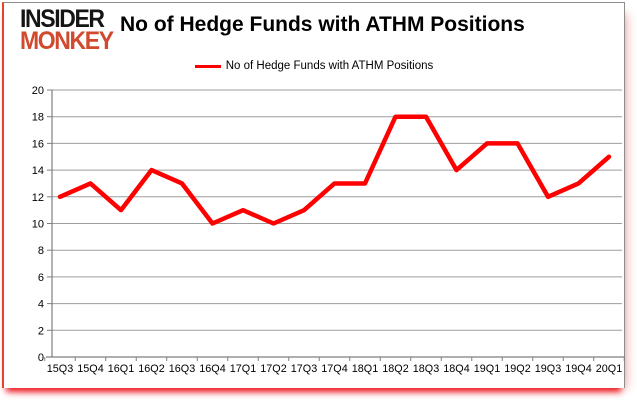 This screenshot has height=409, width=637. Describe the element at coordinates (243, 369) in the screenshot. I see `x-axis-label: 17Q1` at that location.